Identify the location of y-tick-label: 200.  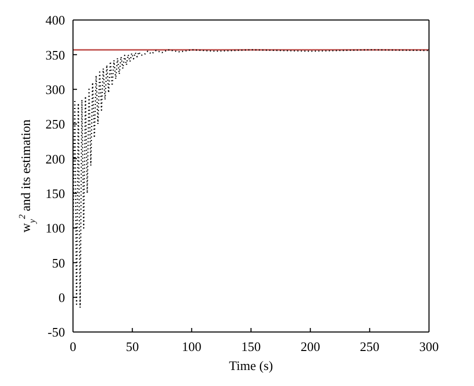
(55, 158).